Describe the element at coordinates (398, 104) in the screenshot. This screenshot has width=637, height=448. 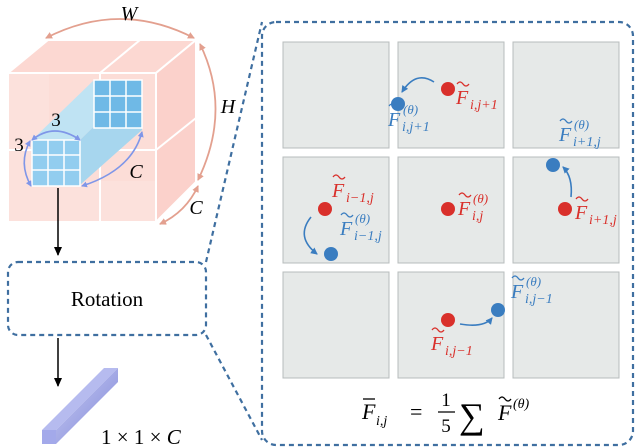
I see `rotated-point-r0-c1` at that location.